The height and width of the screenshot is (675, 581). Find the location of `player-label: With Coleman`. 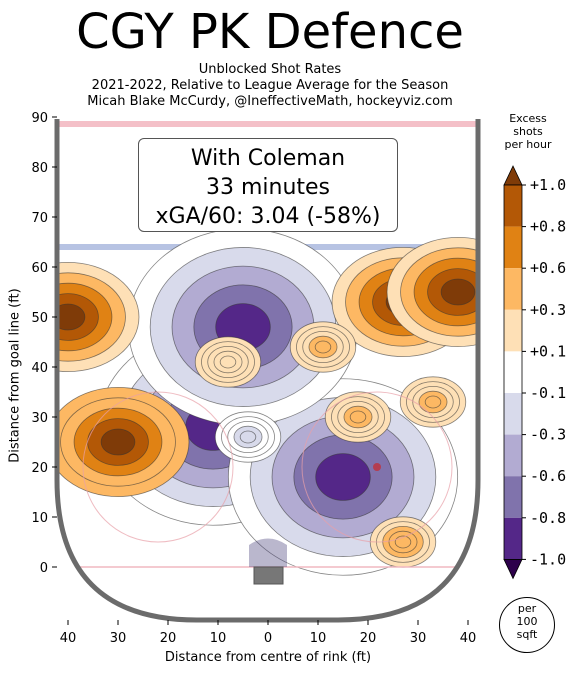

player-label: With Coleman is located at coordinates (268, 158).